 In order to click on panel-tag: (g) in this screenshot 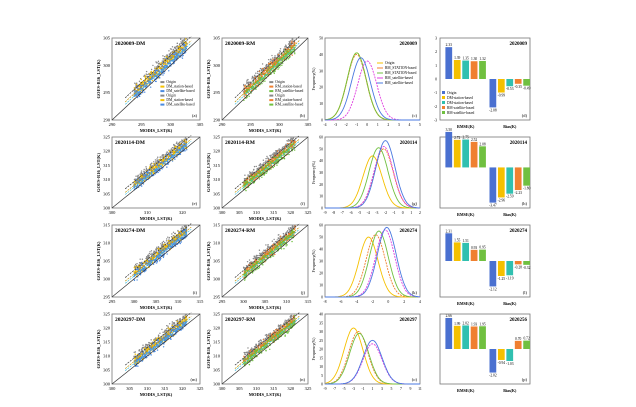, I will do `click(415, 203)`.